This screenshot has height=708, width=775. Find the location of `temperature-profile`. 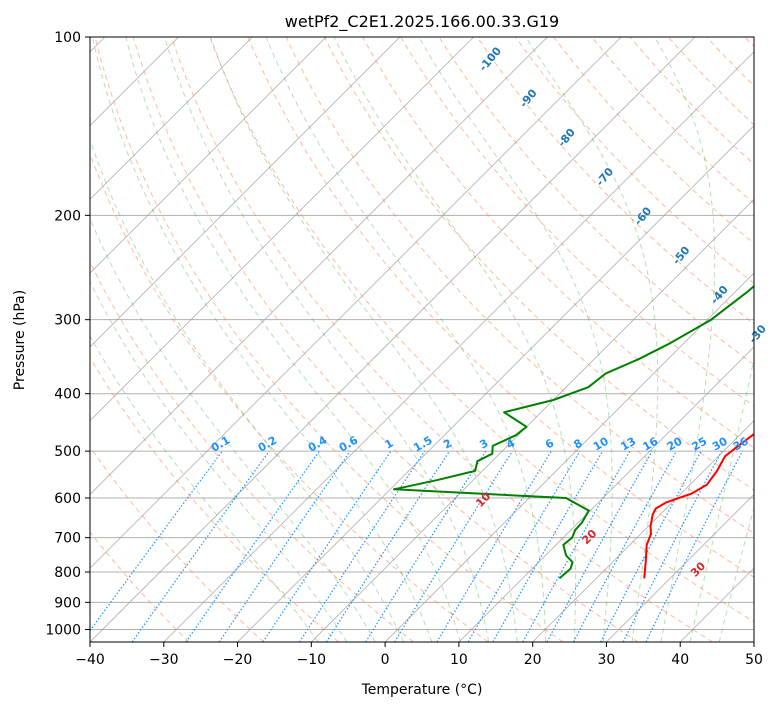

temperature-profile is located at coordinates (698, 505).